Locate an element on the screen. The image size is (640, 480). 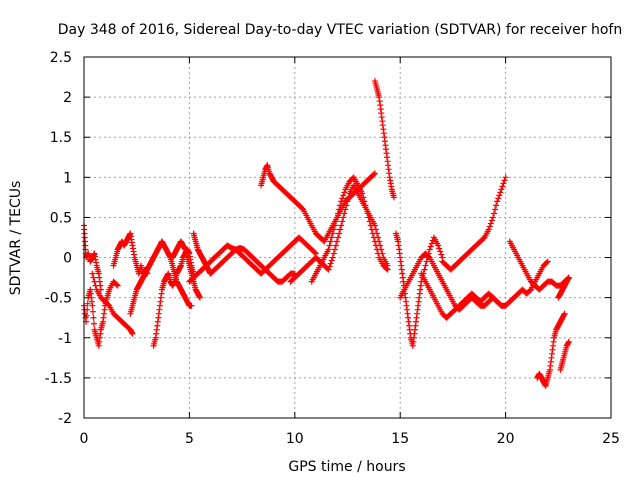
x-tick-label: 10 is located at coordinates (295, 439).